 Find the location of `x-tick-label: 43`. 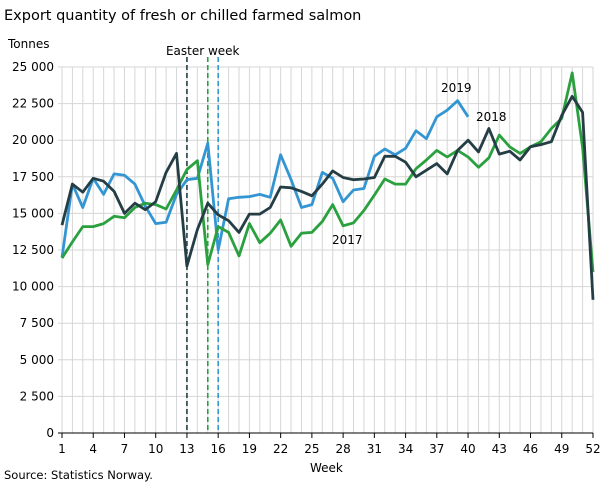

x-tick-label: 43 is located at coordinates (499, 449).